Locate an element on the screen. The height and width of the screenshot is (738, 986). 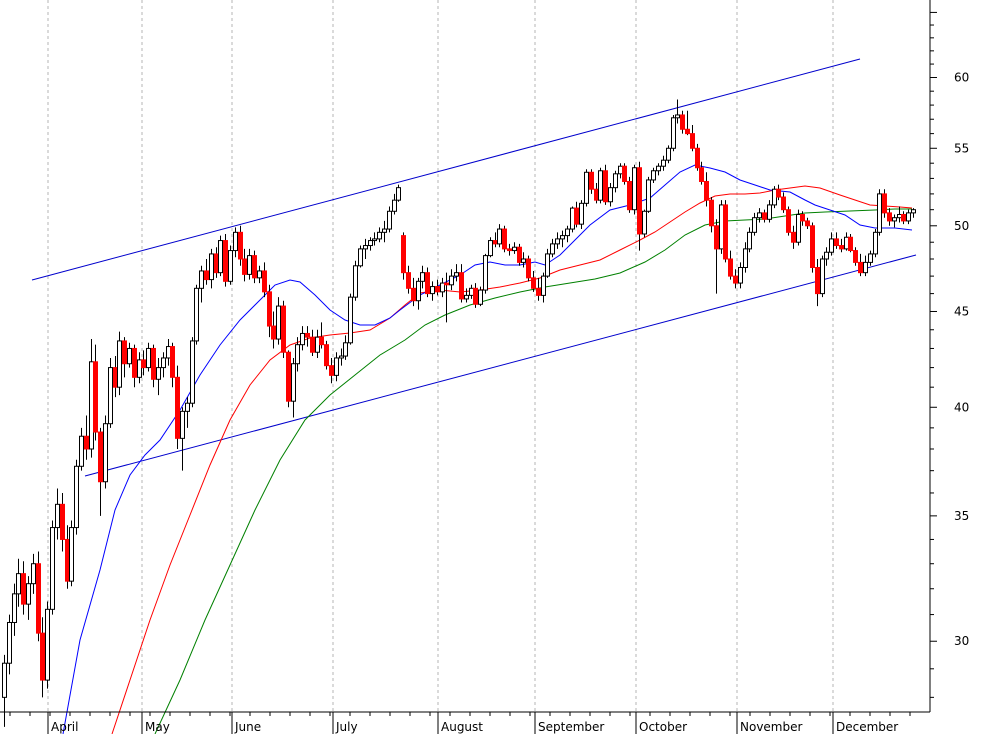
y-tick-label: 30 is located at coordinates (961, 641).